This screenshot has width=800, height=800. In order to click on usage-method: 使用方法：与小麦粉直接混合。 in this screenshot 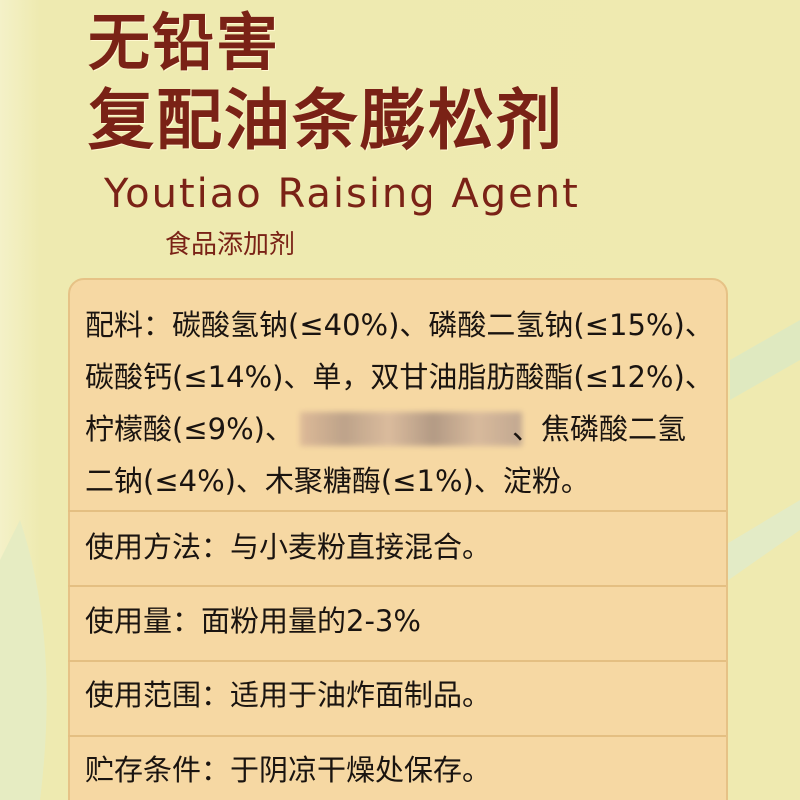, I will do `click(288, 547)`.